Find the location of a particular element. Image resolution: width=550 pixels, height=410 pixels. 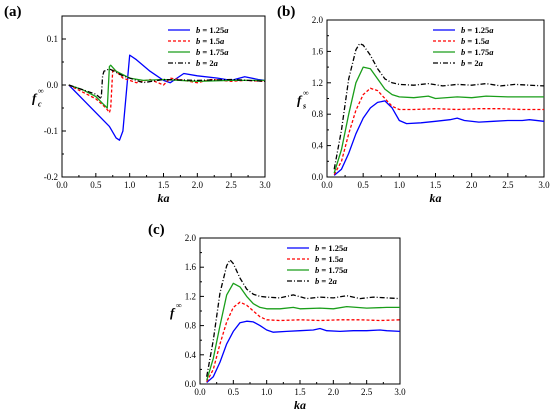

y-tick-label: -0.2 is located at coordinates (51, 177).